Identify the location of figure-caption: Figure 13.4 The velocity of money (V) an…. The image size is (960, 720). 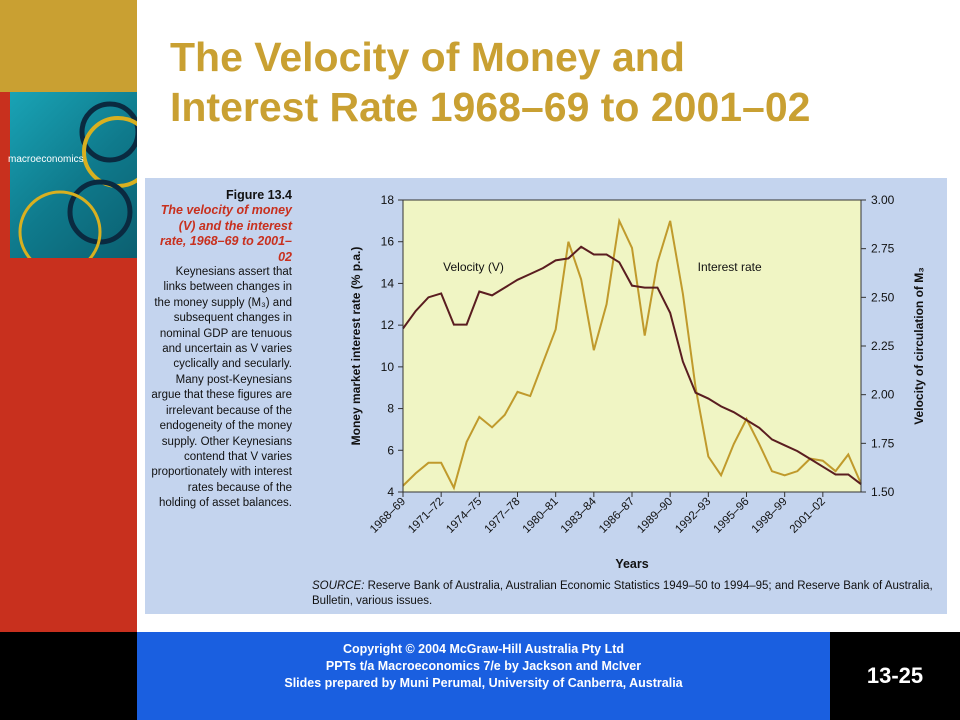
(221, 350).